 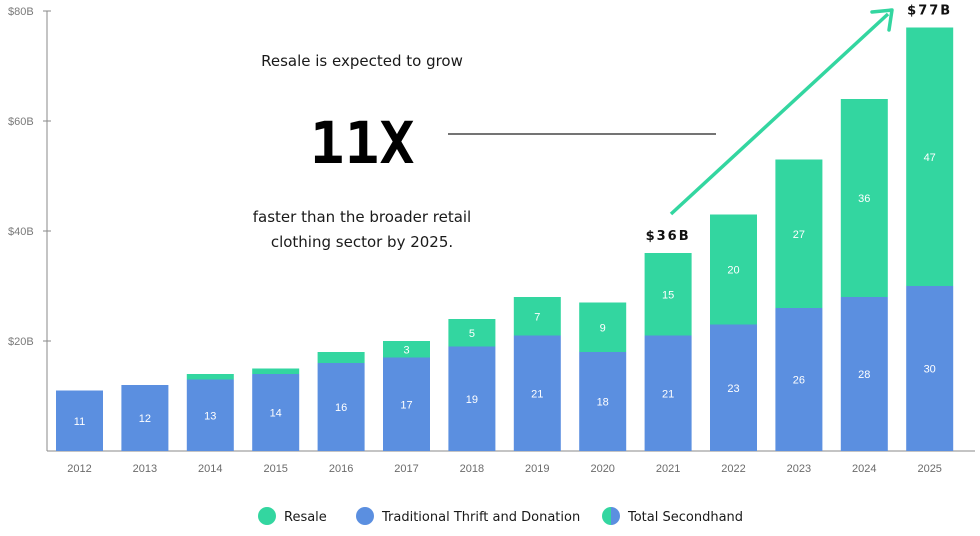 I want to click on bar-thrift-label-2019: 21, so click(x=537, y=394).